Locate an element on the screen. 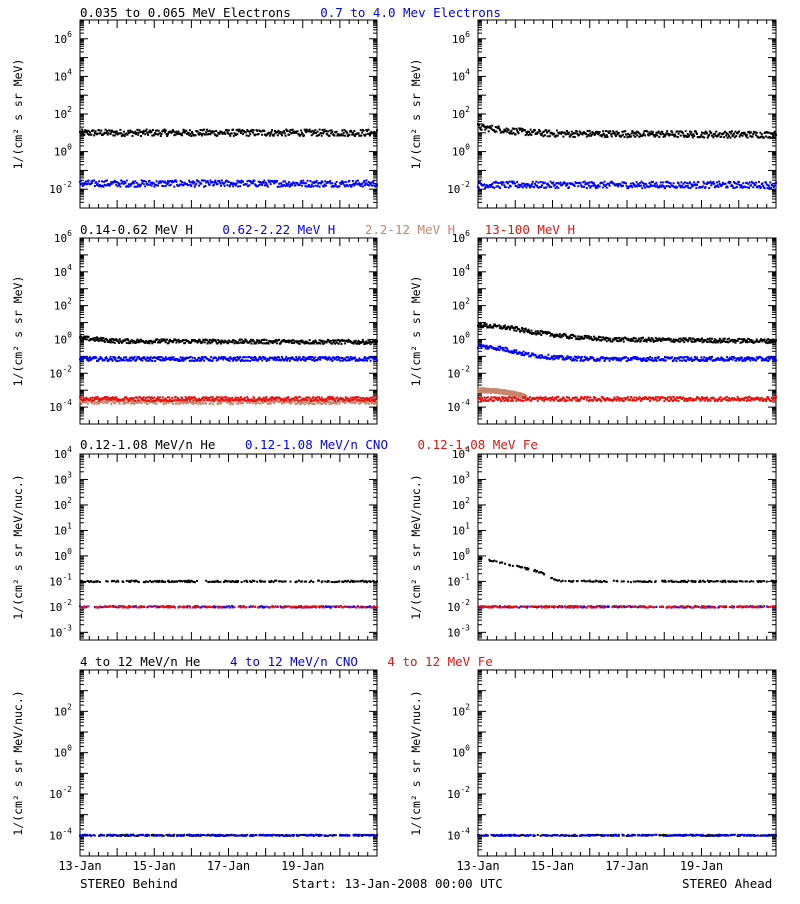 The width and height of the screenshot is (800, 904). y-tick-label: 10⁶ is located at coordinates (461, 38).